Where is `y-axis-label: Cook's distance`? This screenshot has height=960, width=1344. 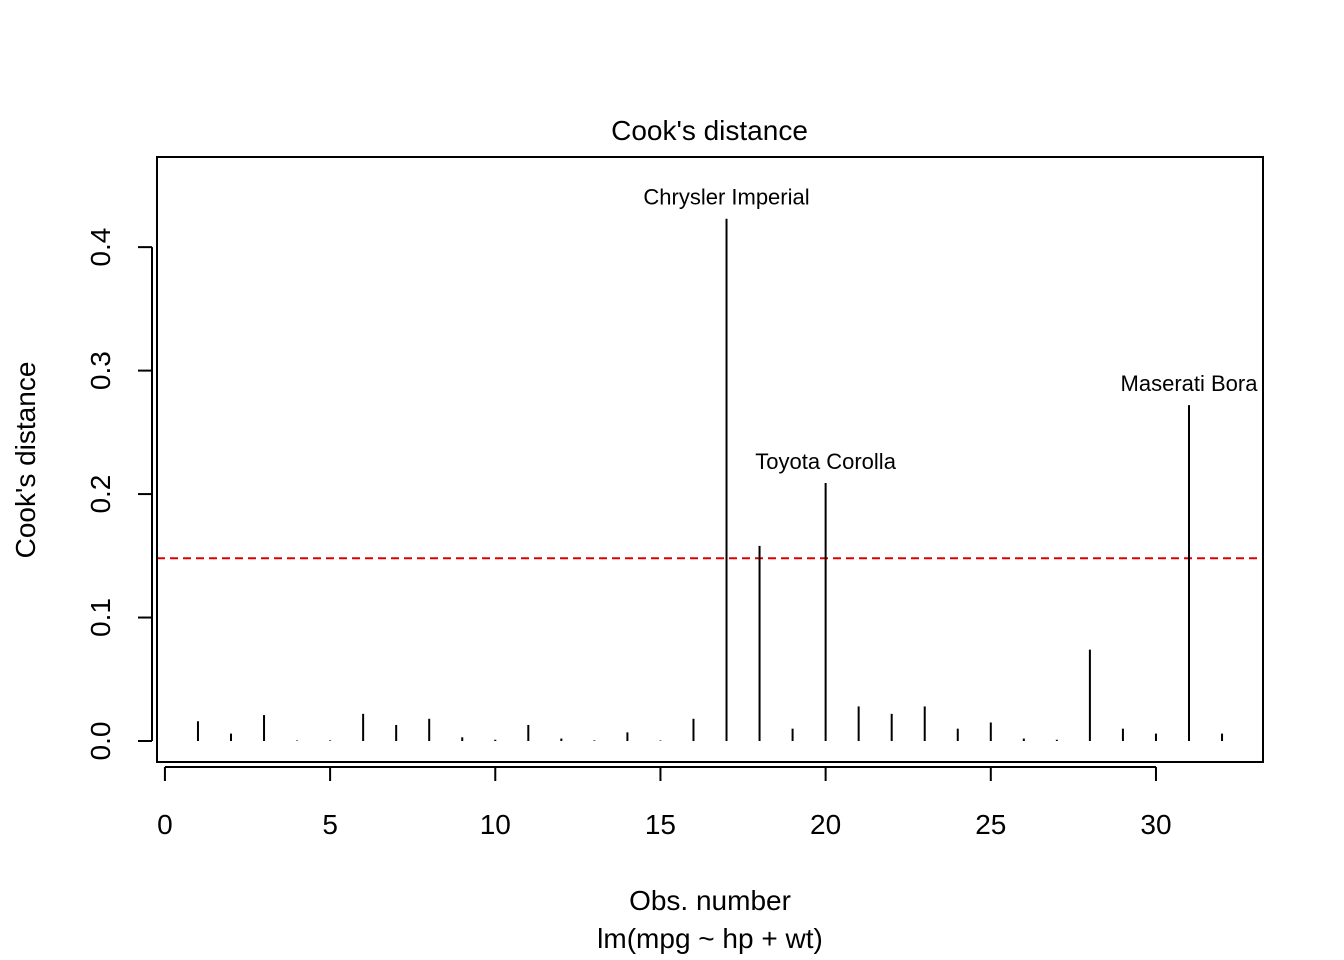
y-axis-label: Cook's distance is located at coordinates (25, 460).